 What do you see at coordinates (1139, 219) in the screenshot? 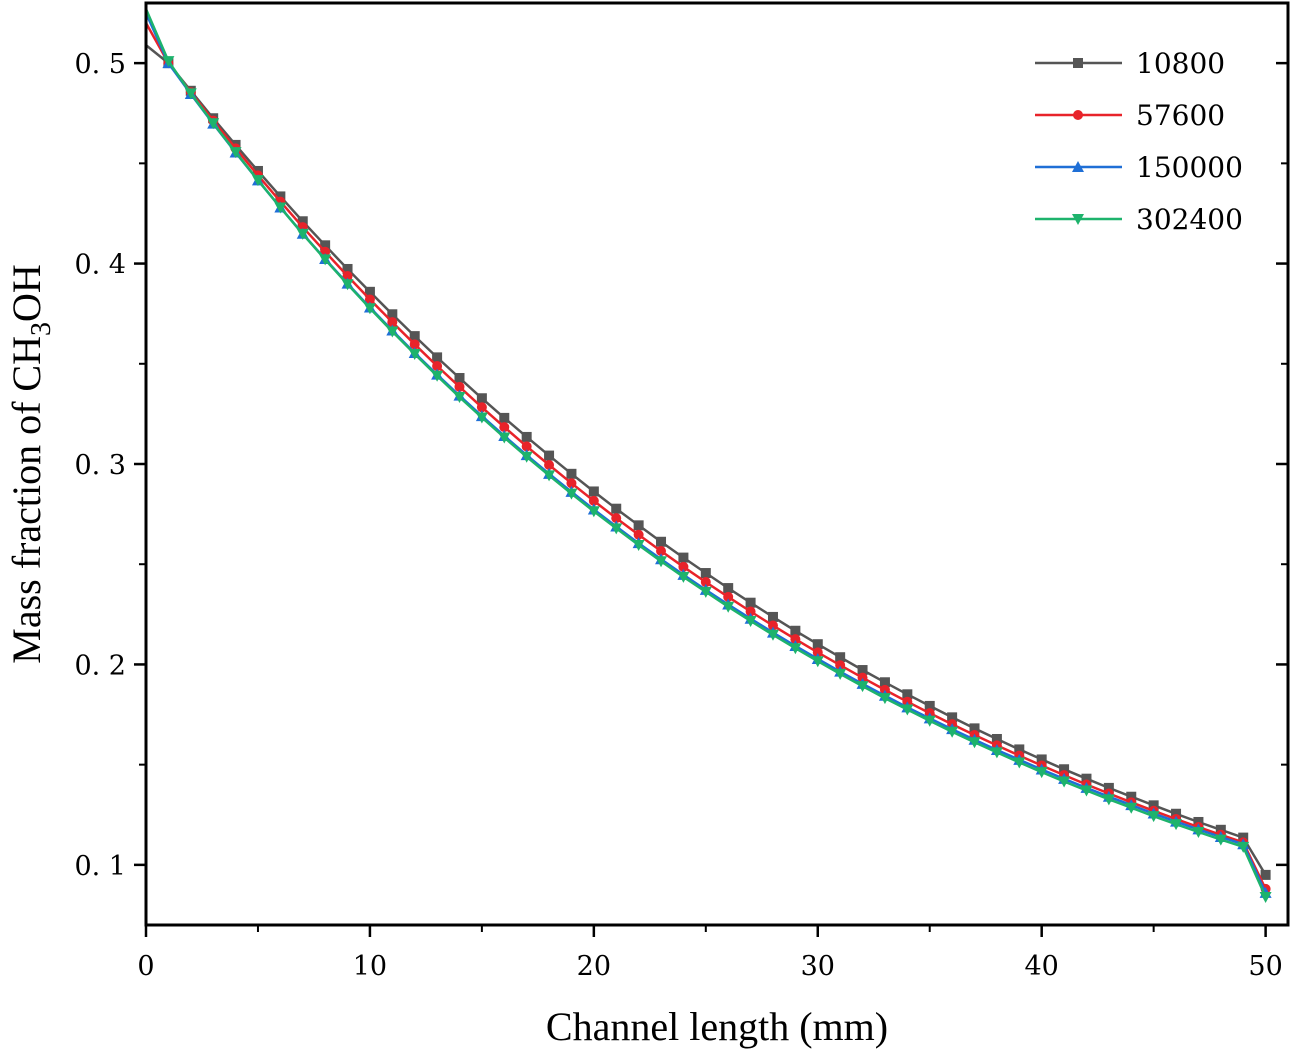
I see `legend-item: 302400` at bounding box center [1139, 219].